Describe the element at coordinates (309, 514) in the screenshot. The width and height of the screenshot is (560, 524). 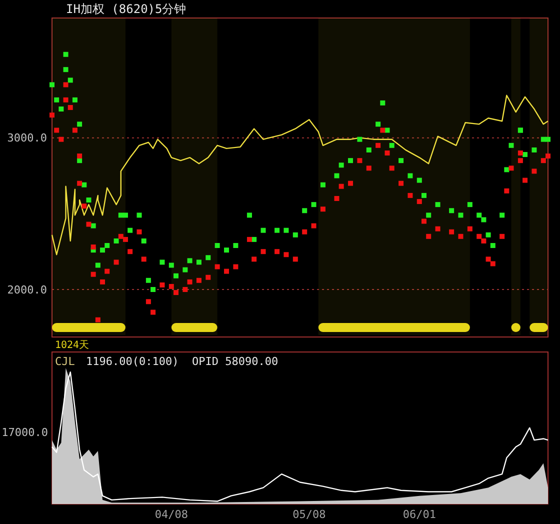
I see `x-tick-label: 05/08` at that location.